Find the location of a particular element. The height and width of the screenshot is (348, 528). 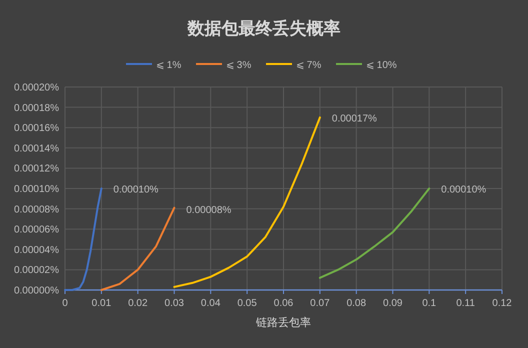

x-tick-label: 0.12 is located at coordinates (502, 303).